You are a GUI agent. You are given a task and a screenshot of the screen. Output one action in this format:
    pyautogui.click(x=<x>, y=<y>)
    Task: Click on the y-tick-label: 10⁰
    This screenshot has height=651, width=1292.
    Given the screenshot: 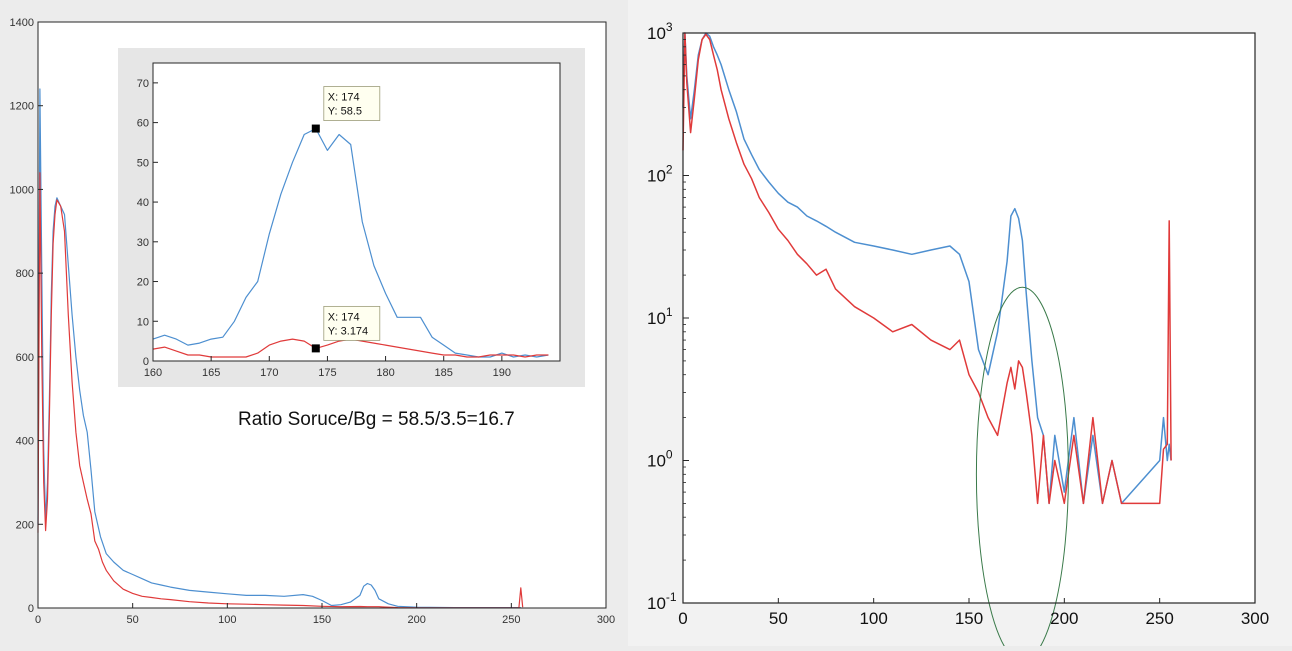 What is the action you would take?
    pyautogui.click(x=660, y=459)
    